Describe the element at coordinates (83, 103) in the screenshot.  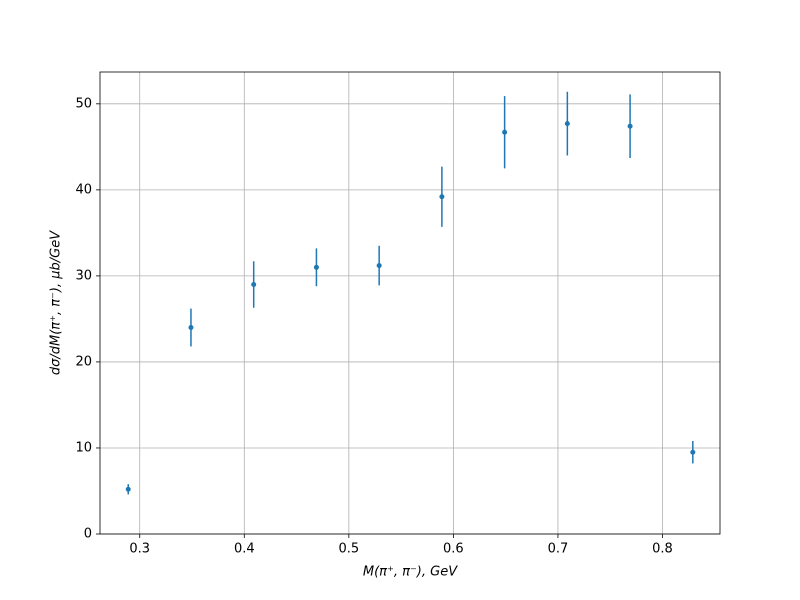
I see `y-tick-label: 50` at that location.